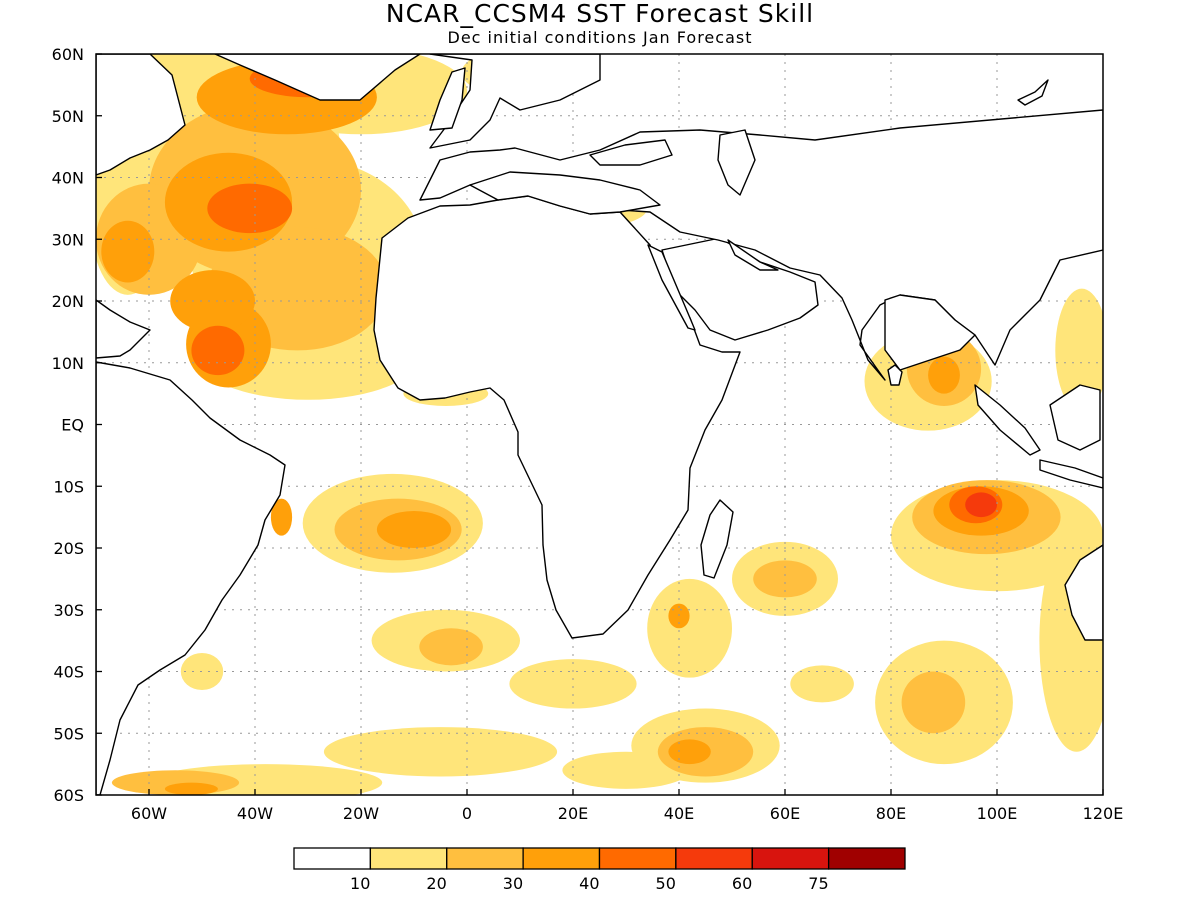  Describe the element at coordinates (317, 77) in the screenshot. I see `coast-greenland` at that location.